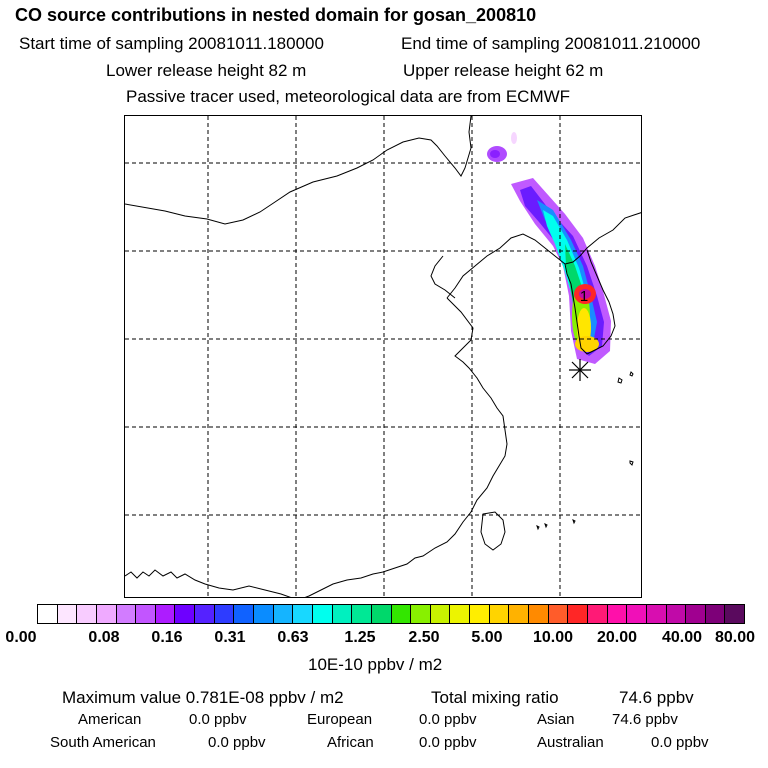  Describe the element at coordinates (682, 637) in the screenshot. I see `colorbar-tick: 40.00` at that location.